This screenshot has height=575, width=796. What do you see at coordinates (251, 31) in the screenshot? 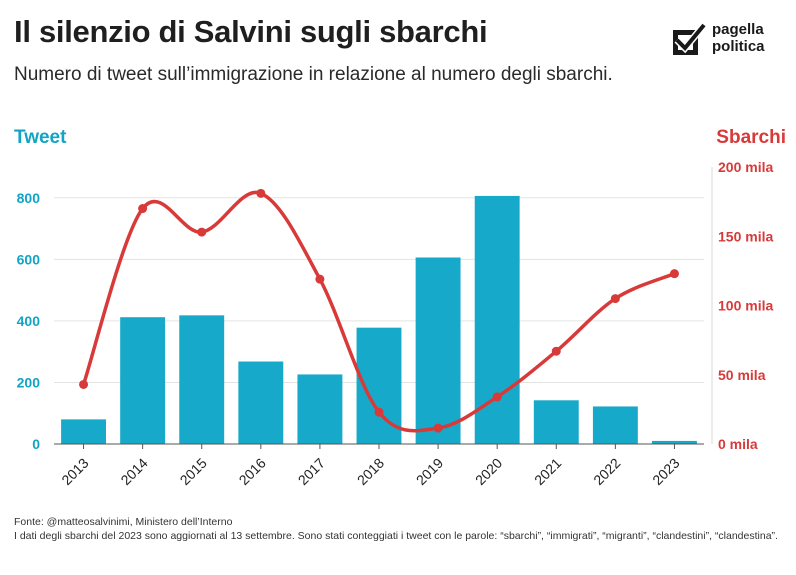
I see `chart-title: Il silenzio di Salvini sugli sbarchi` at bounding box center [251, 31].